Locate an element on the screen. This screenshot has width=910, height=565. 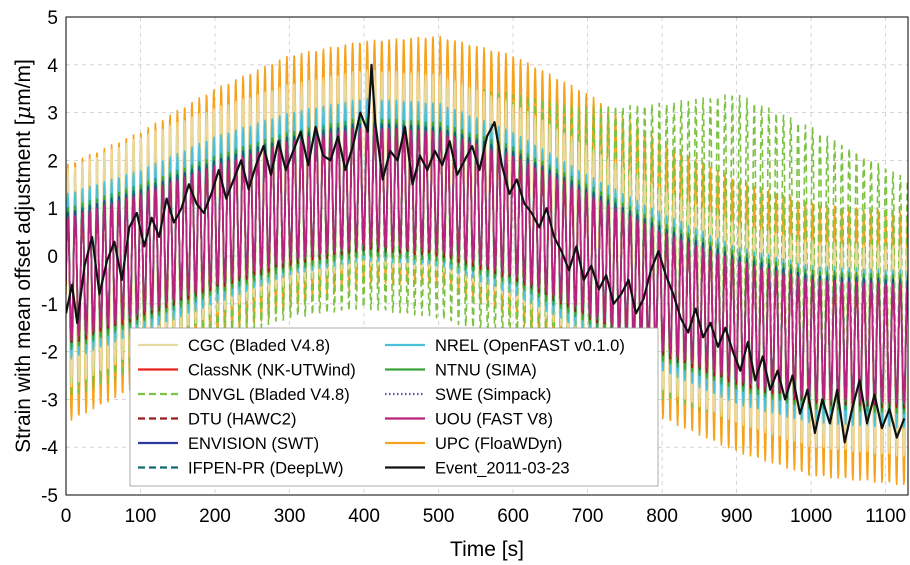
y-tick-label: 2 is located at coordinates (52, 161).